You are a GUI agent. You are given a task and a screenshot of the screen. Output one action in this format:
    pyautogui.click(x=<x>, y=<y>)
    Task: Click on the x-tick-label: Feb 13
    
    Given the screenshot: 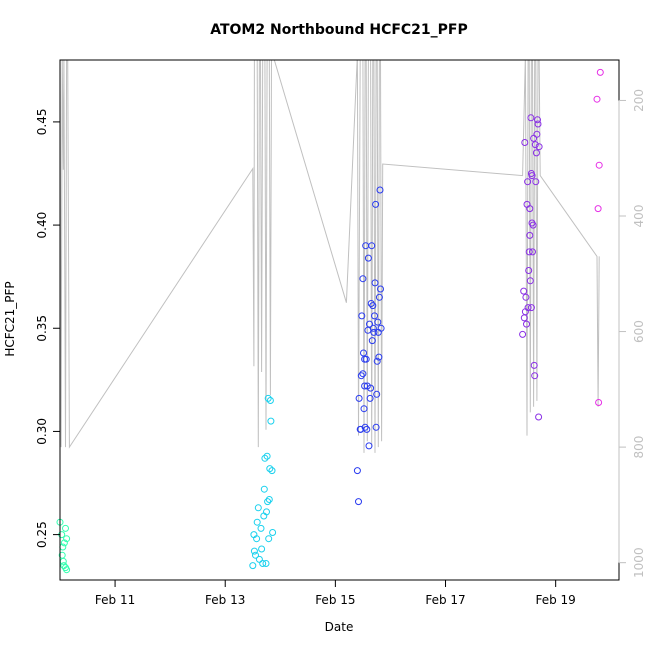 What is the action you would take?
    pyautogui.click(x=225, y=600)
    